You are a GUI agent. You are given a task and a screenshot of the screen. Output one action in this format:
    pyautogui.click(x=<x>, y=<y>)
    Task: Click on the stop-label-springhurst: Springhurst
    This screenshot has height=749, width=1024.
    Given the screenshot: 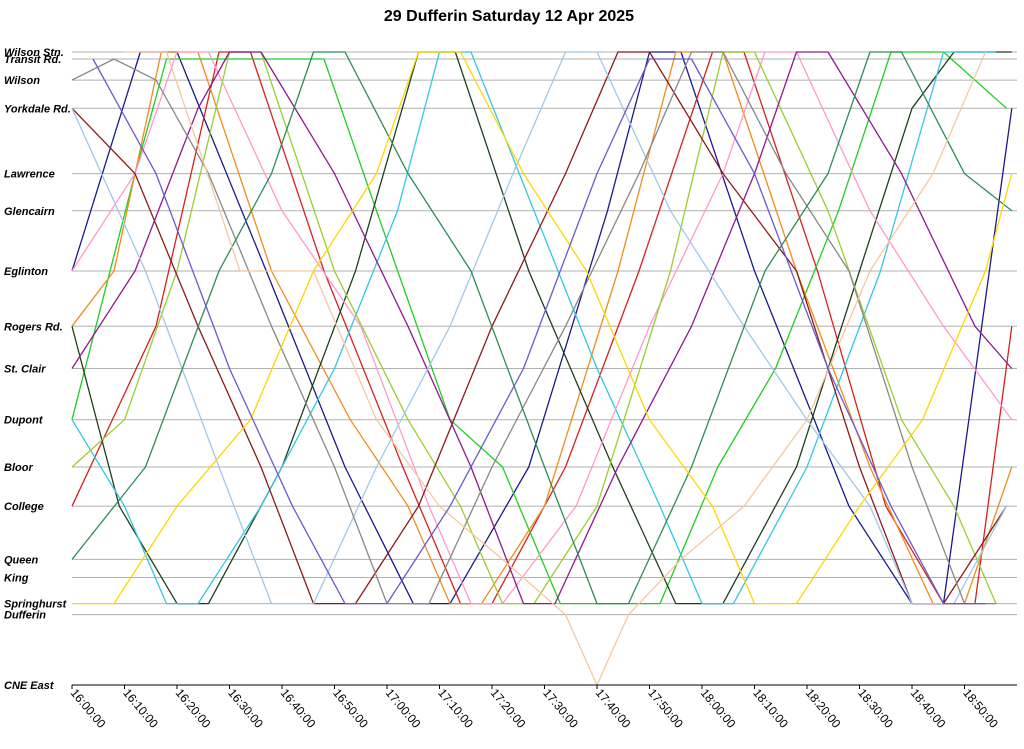 What is the action you would take?
    pyautogui.click(x=36, y=605)
    